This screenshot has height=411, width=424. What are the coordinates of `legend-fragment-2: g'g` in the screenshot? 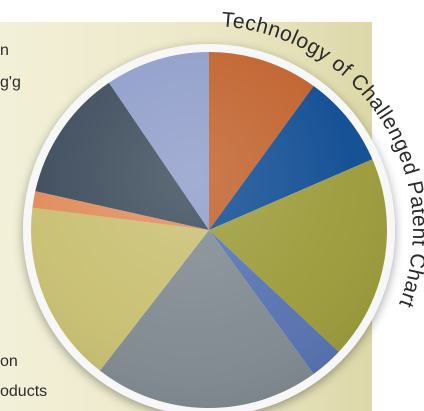 It's located at (10, 82).